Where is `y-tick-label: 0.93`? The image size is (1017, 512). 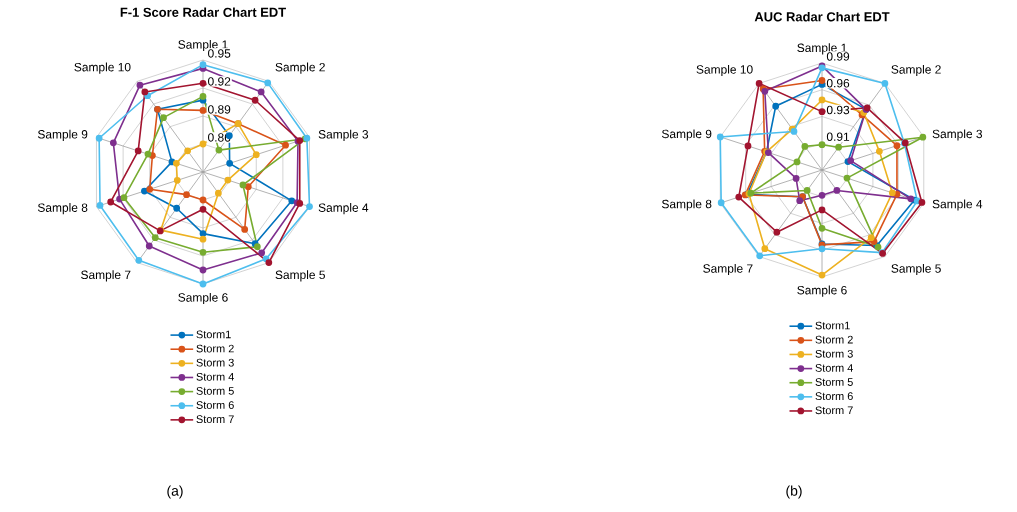 y-tick-label: 0.93 is located at coordinates (838, 110).